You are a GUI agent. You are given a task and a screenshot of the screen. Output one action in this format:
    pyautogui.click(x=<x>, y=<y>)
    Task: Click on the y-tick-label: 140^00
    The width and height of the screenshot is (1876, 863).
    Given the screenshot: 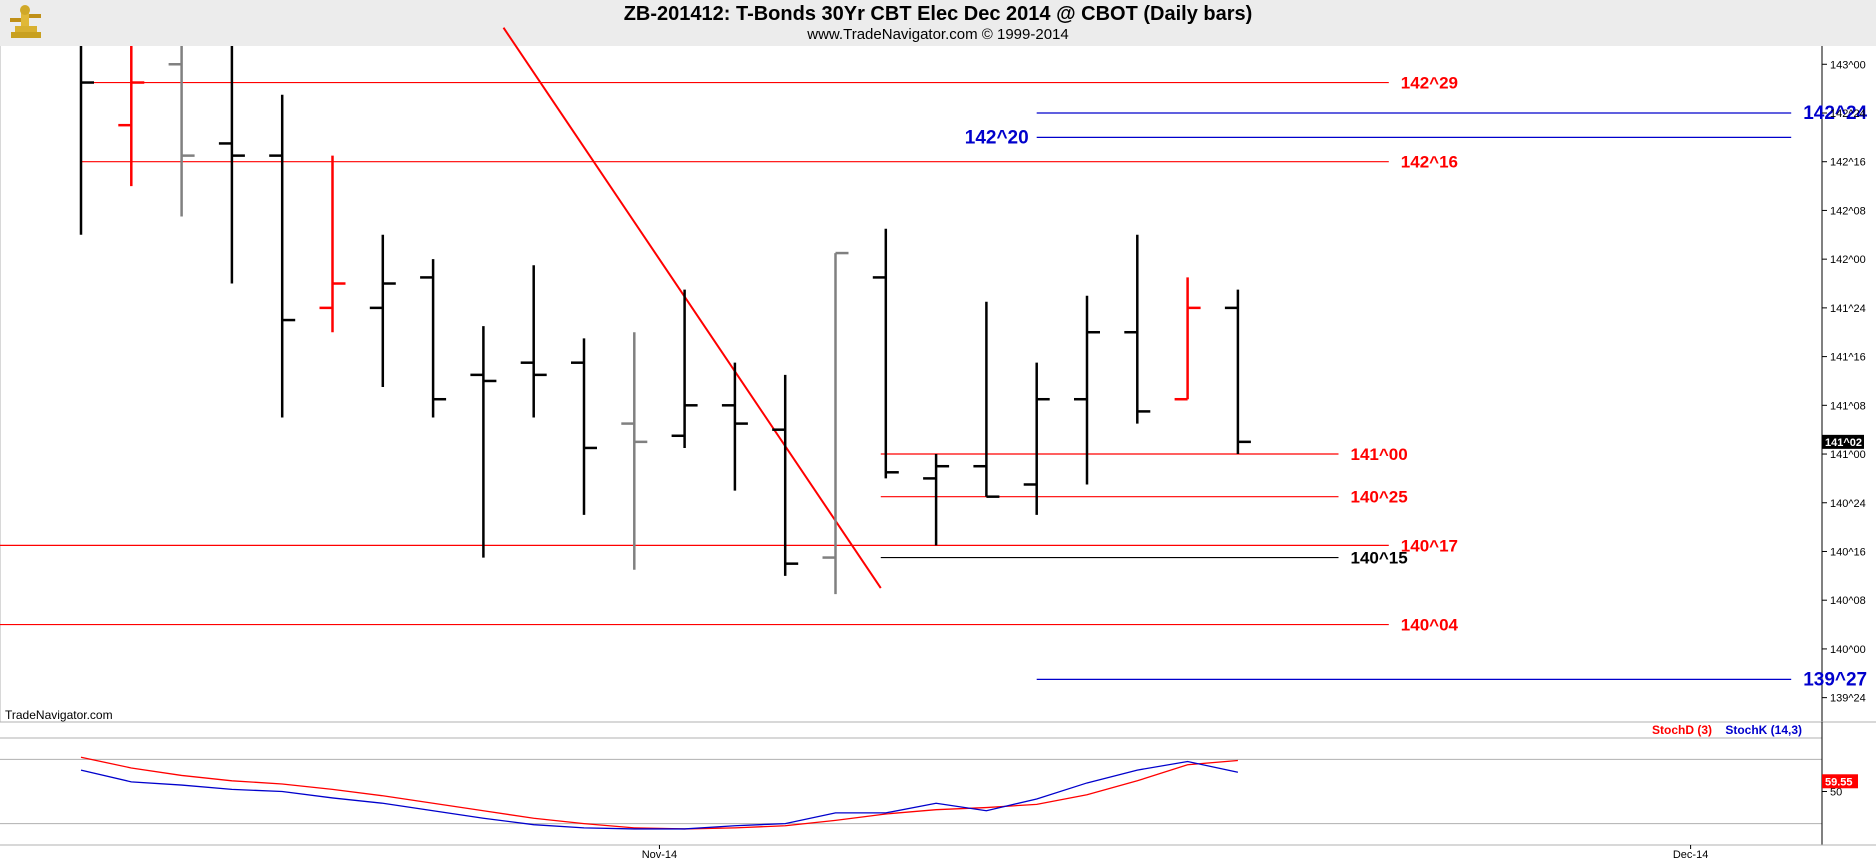 What is the action you would take?
    pyautogui.click(x=1848, y=650)
    